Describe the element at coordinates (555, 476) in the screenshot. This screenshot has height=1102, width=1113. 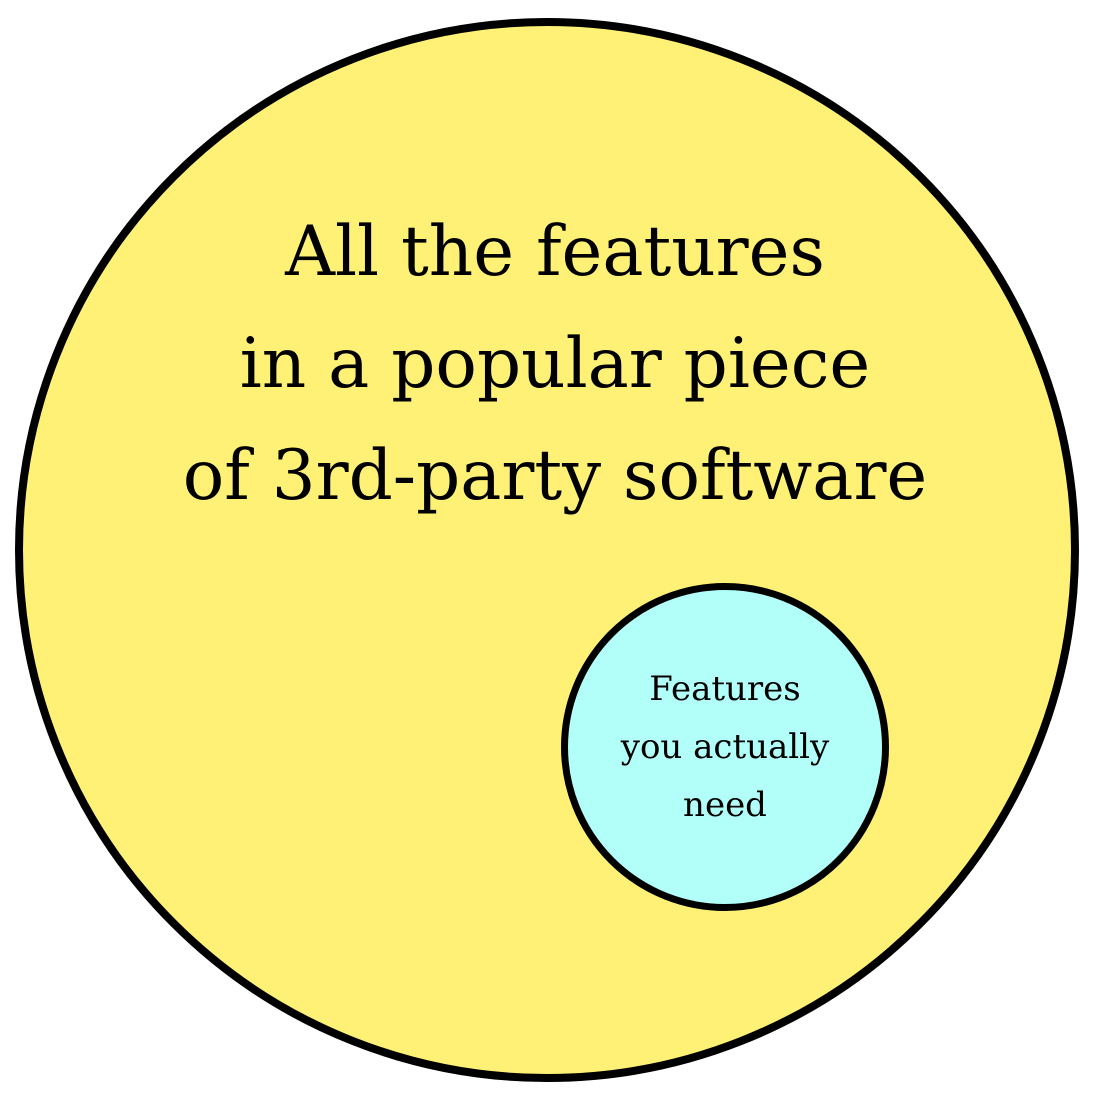
I see `outer-set-label-line-3: of 3rd-party software` at that location.